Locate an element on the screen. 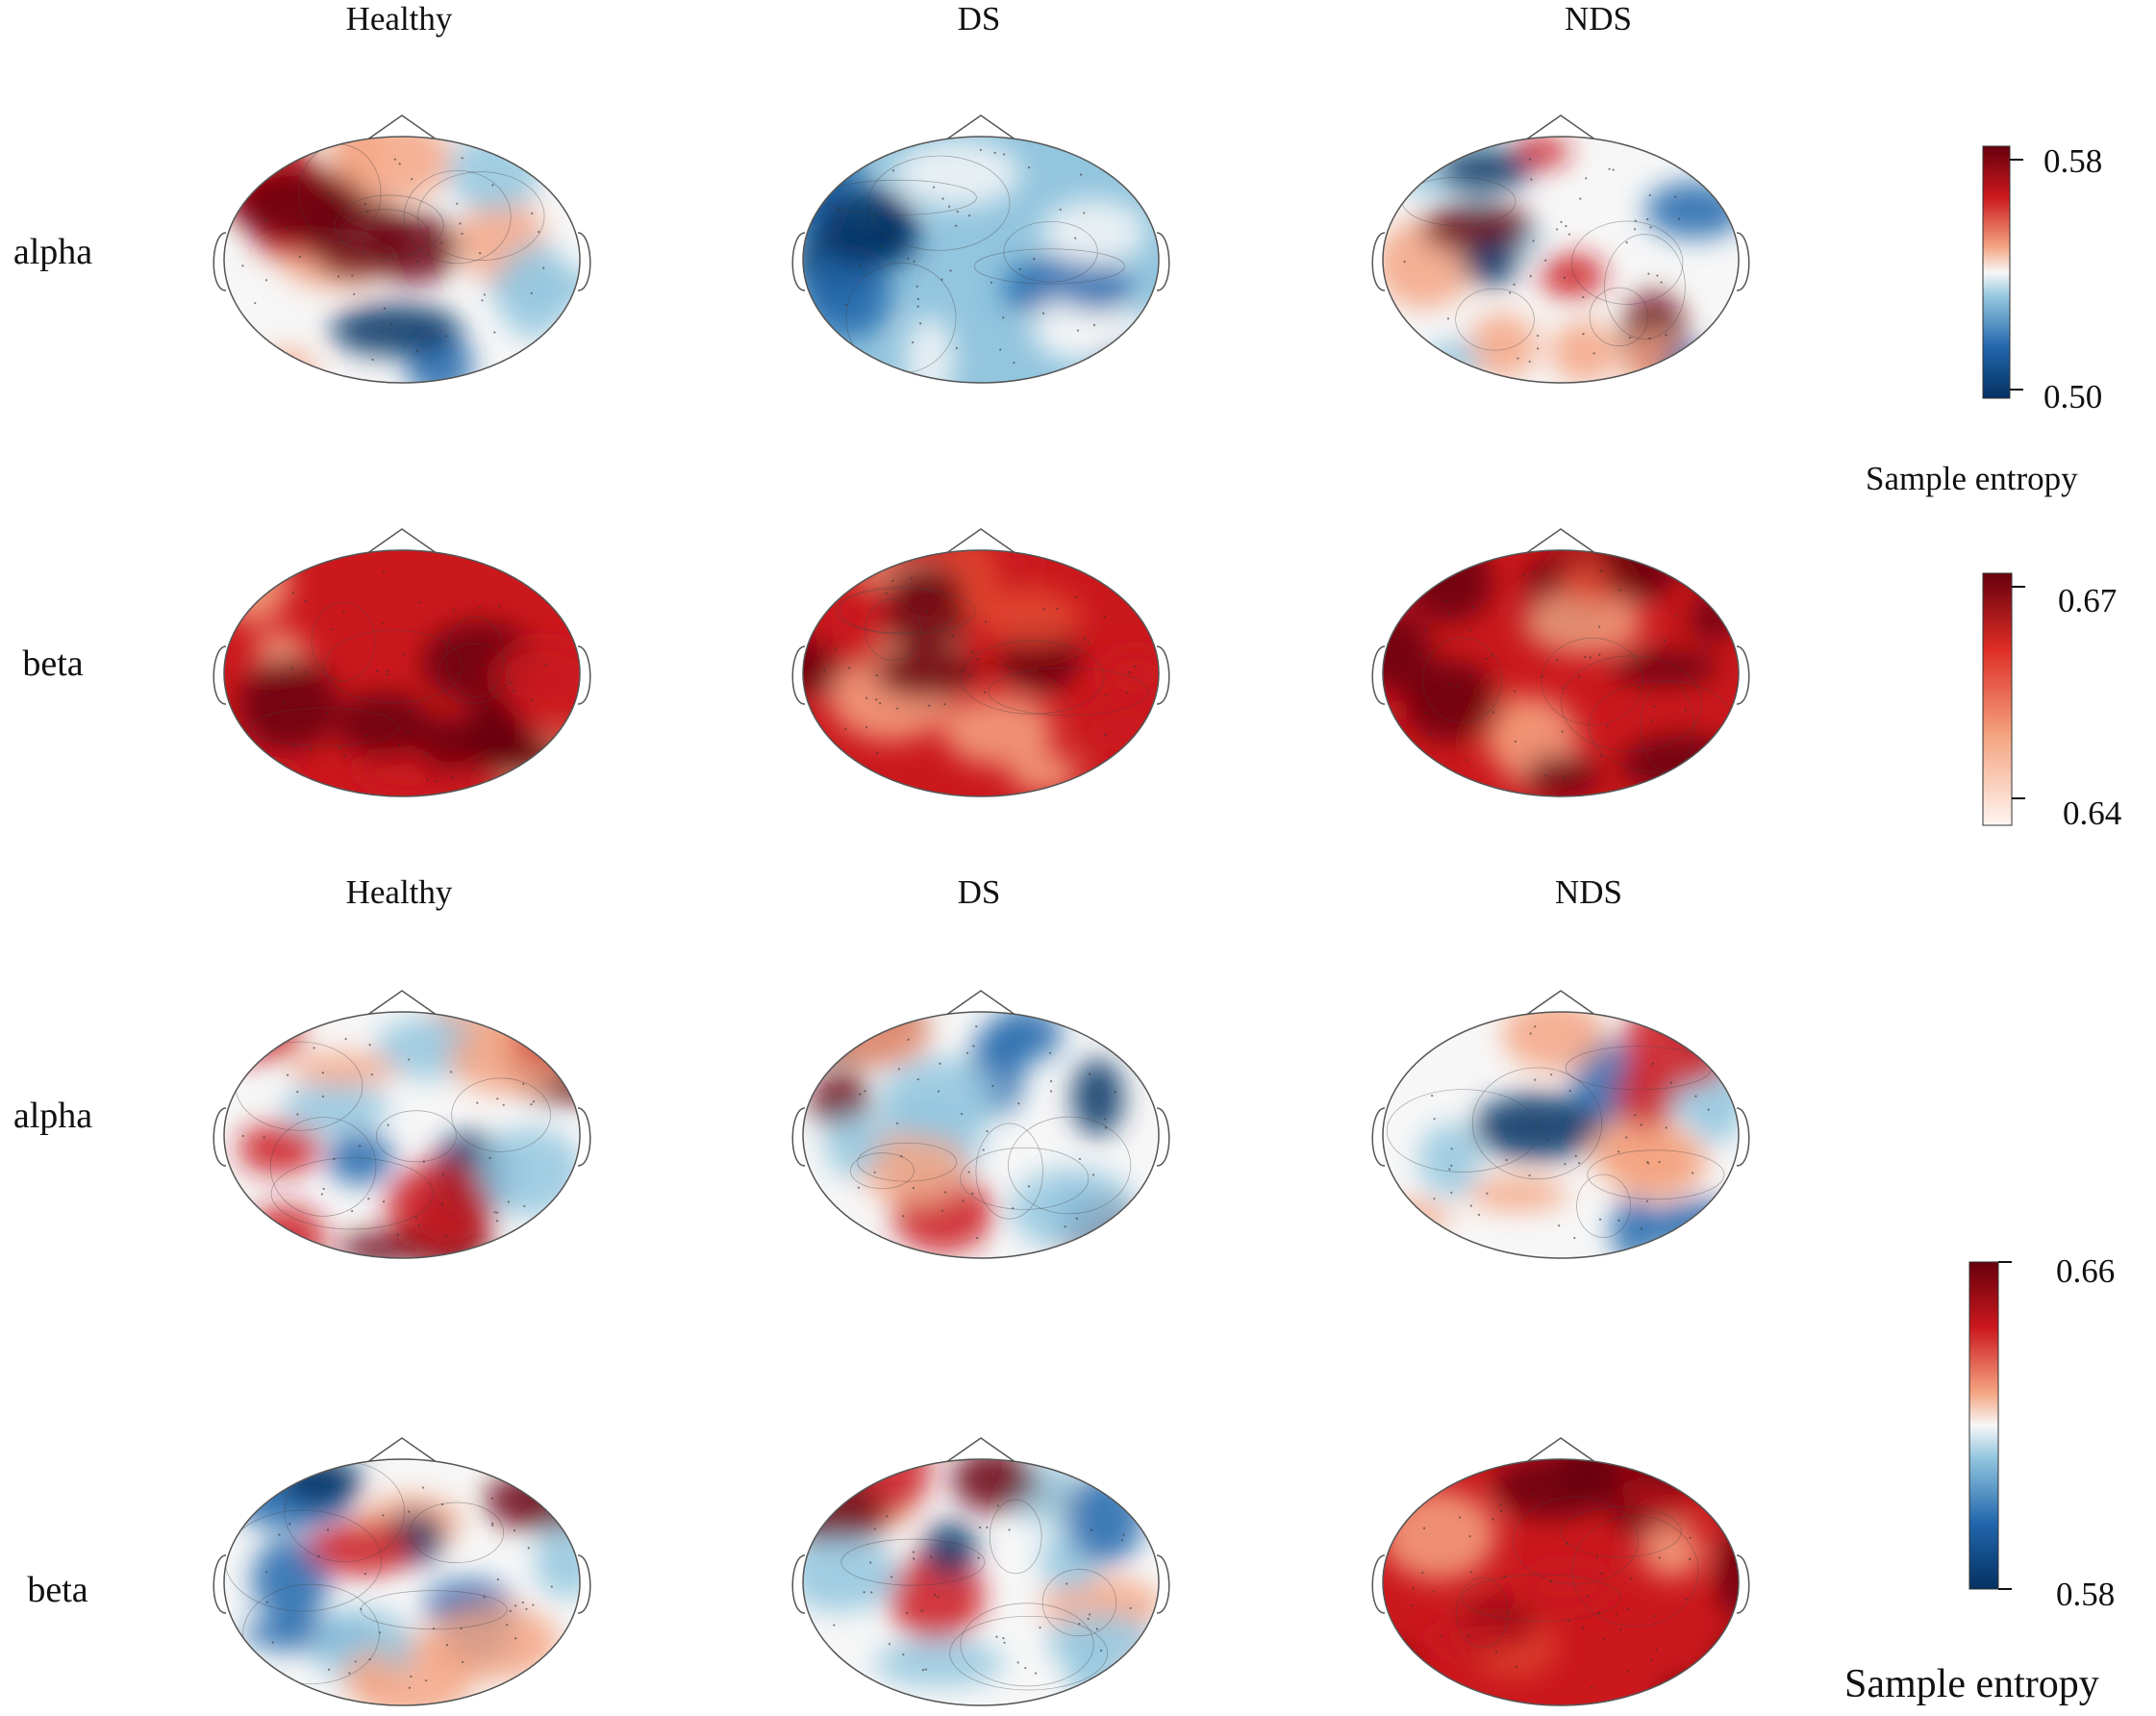  topomap-beta-nds-panel2 is located at coordinates (1560, 1571).